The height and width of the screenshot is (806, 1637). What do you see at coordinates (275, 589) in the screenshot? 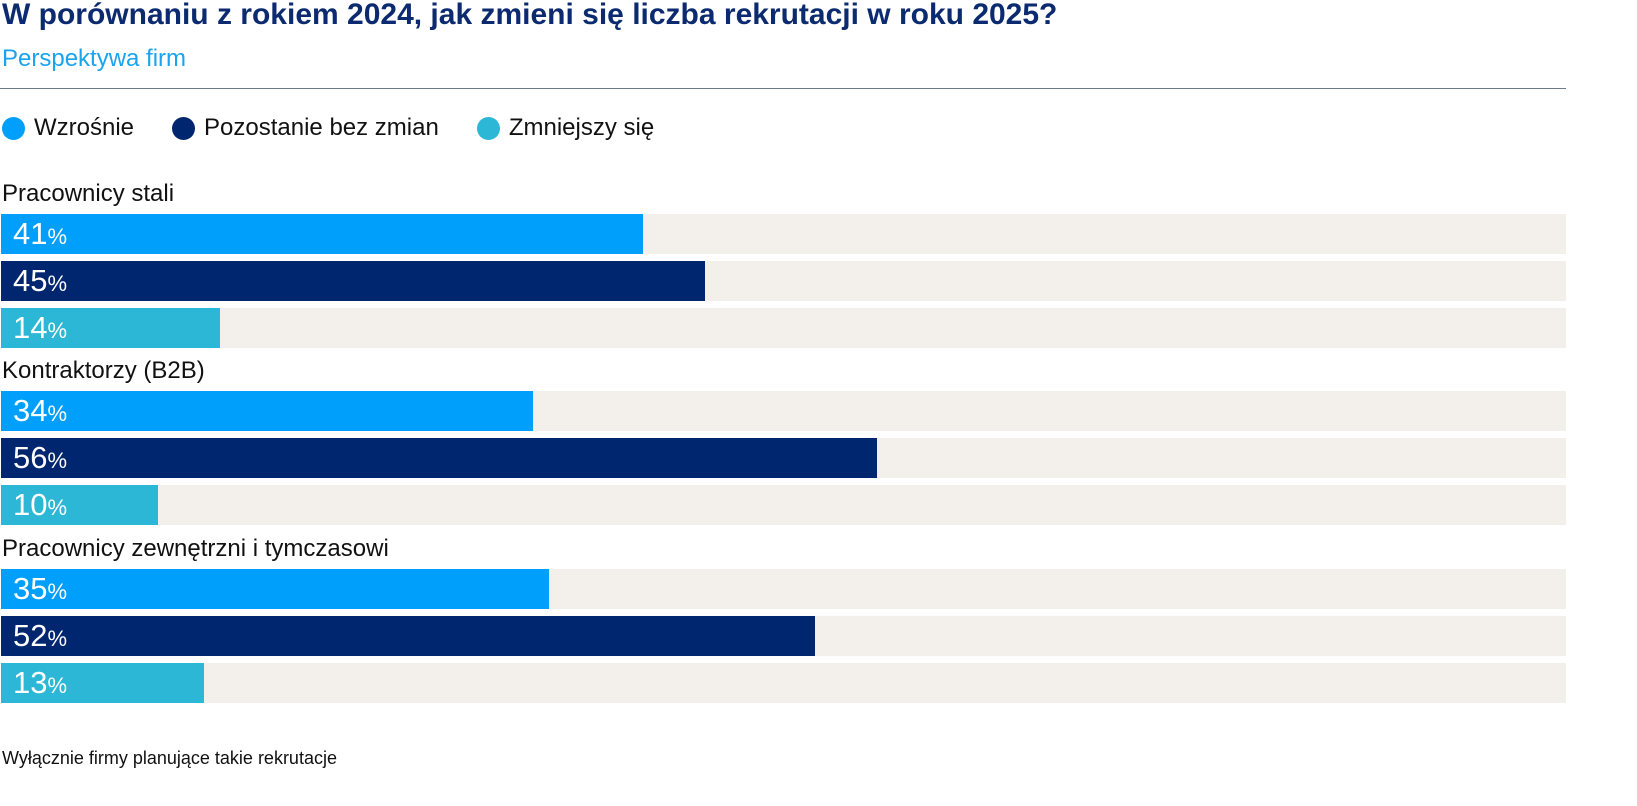
I see `bar-temporary-increase: 35%` at bounding box center [275, 589].